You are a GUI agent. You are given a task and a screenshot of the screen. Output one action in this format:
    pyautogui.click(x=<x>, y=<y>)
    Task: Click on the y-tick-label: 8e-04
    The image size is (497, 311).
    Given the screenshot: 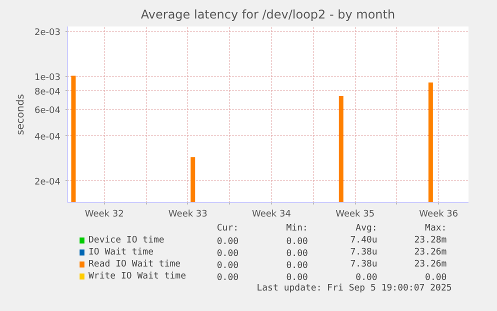 What is the action you would take?
    pyautogui.click(x=47, y=92)
    